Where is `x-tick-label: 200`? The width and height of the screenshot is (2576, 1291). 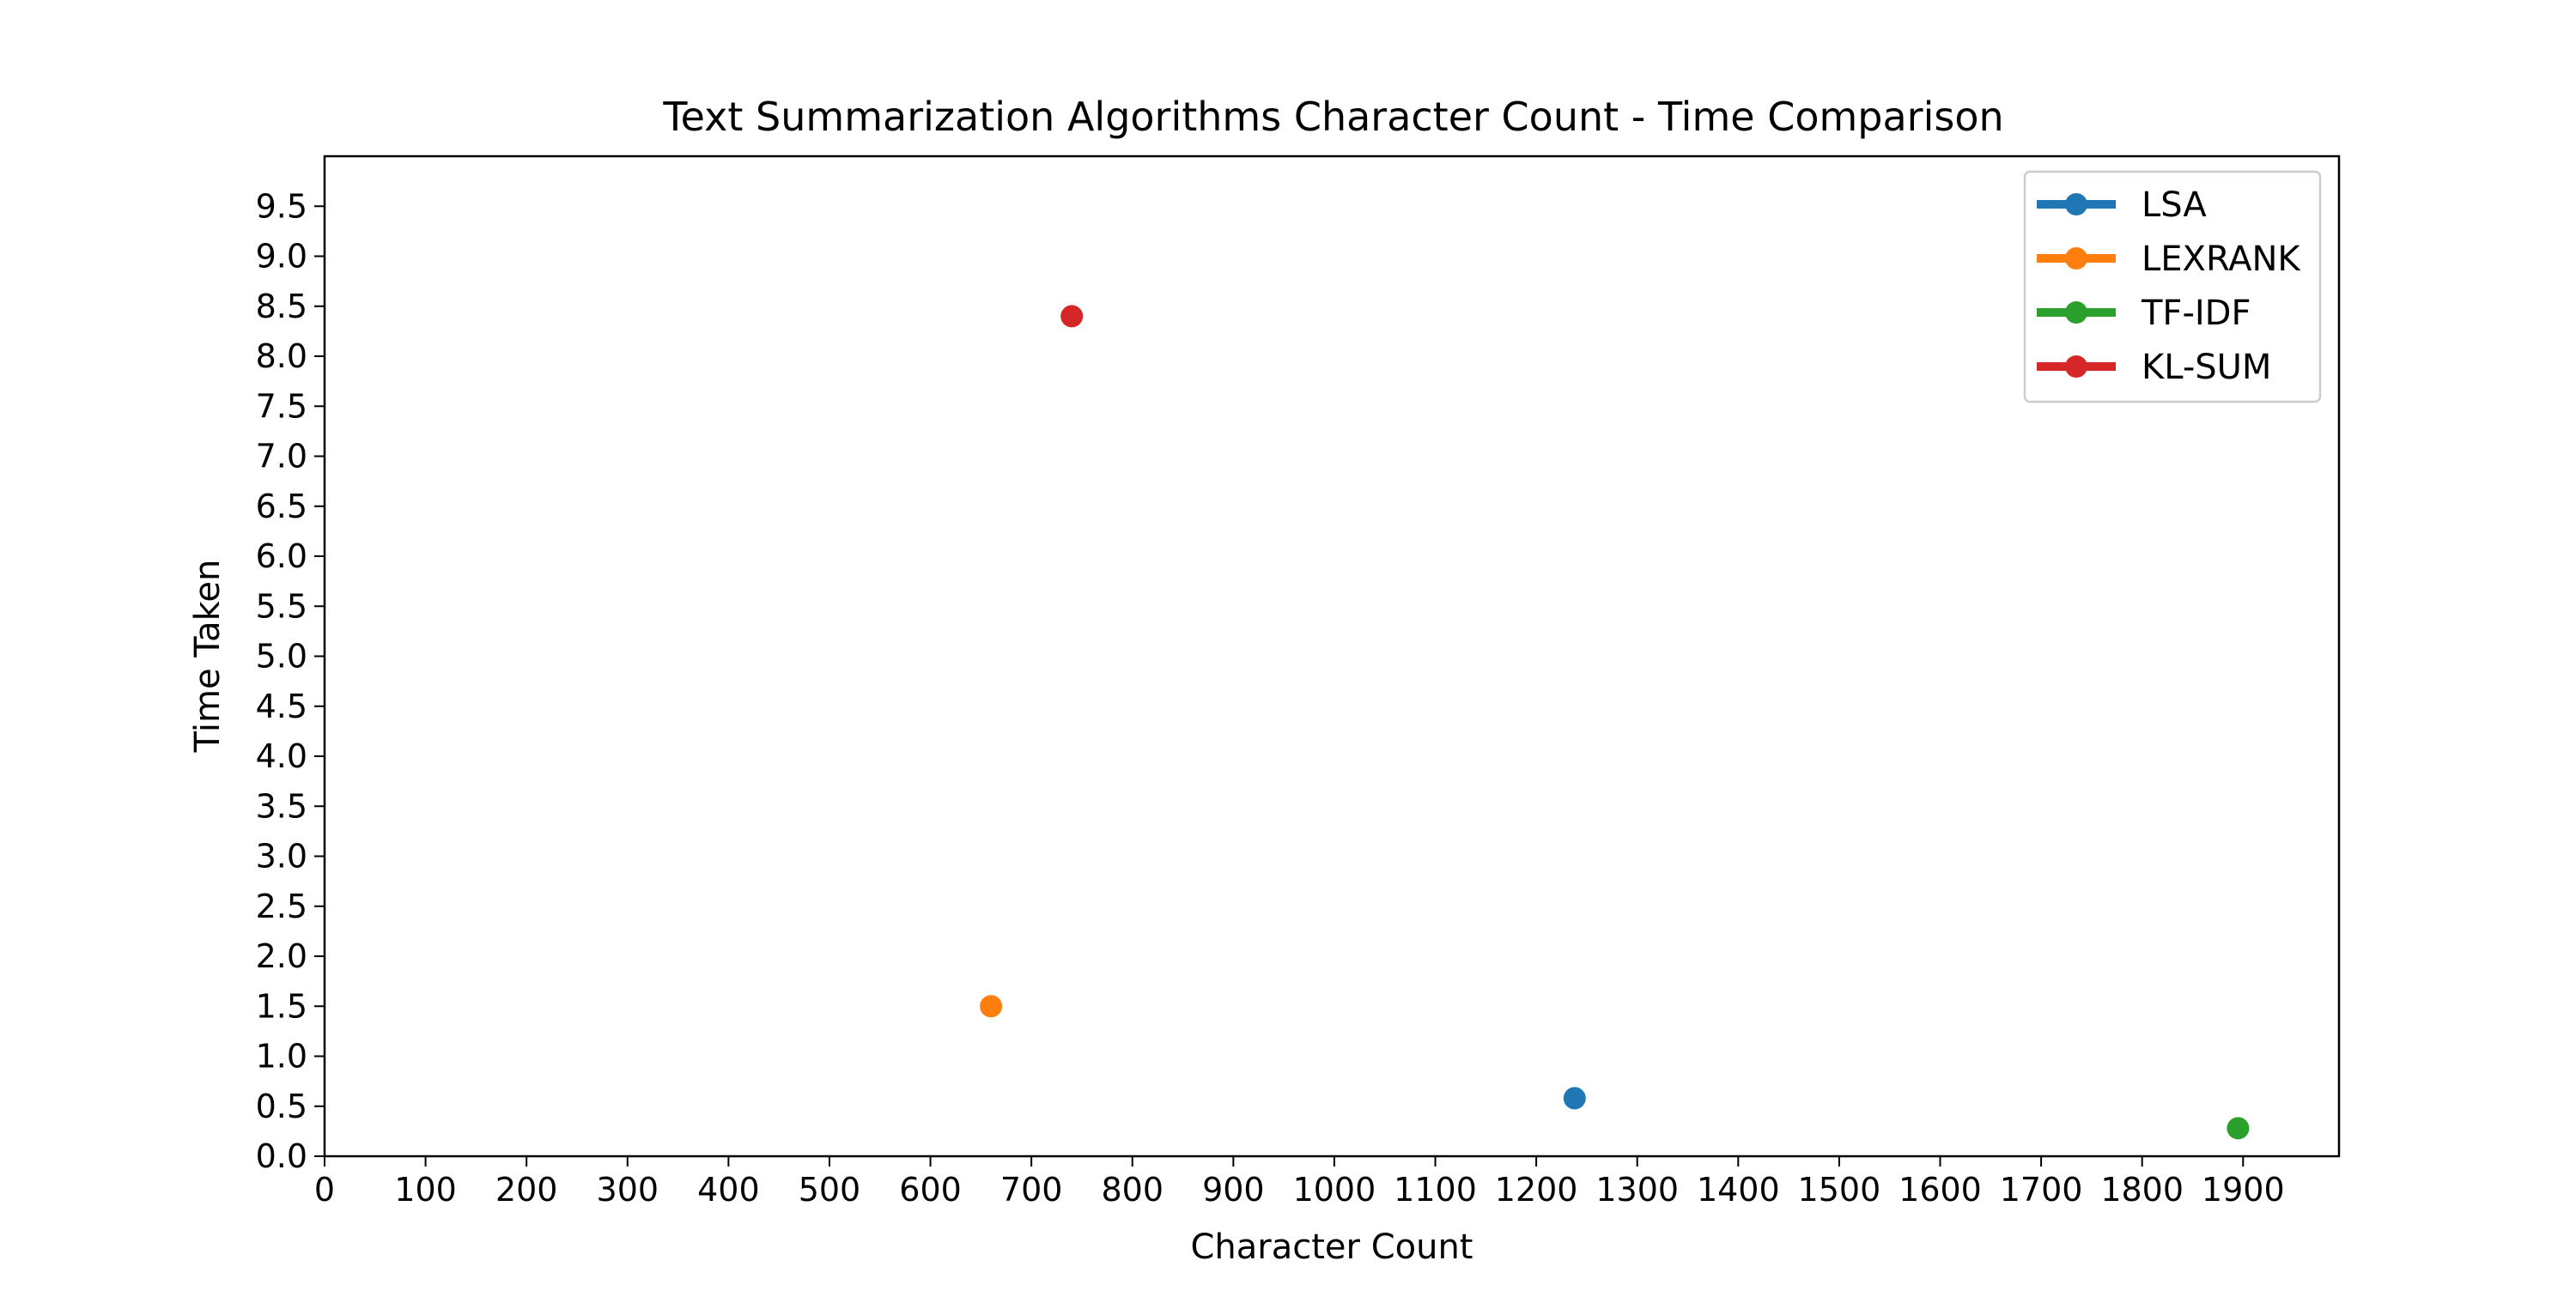
x-tick-label: 200 is located at coordinates (526, 1190).